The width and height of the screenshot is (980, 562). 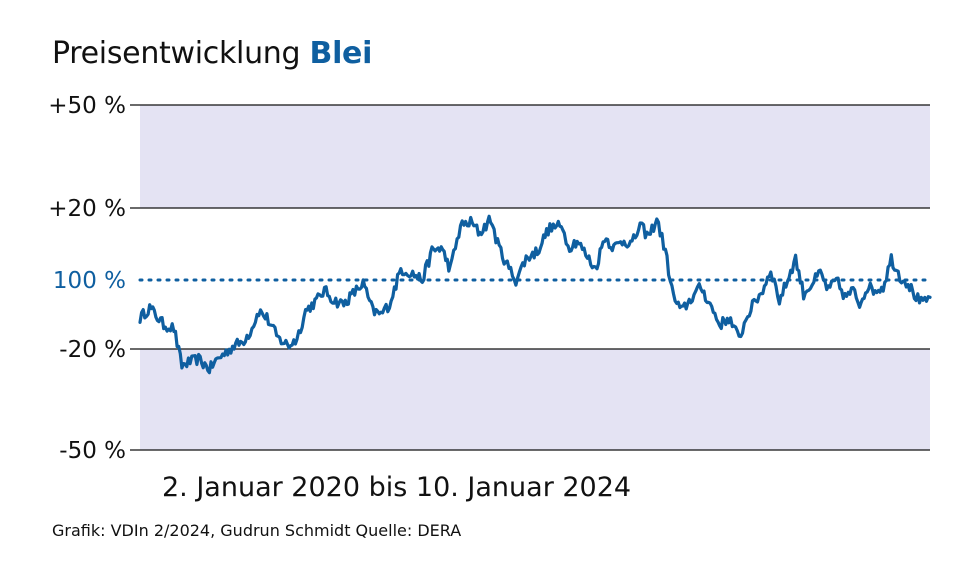 I want to click on y-tick-label: +20 %, so click(x=87, y=209).